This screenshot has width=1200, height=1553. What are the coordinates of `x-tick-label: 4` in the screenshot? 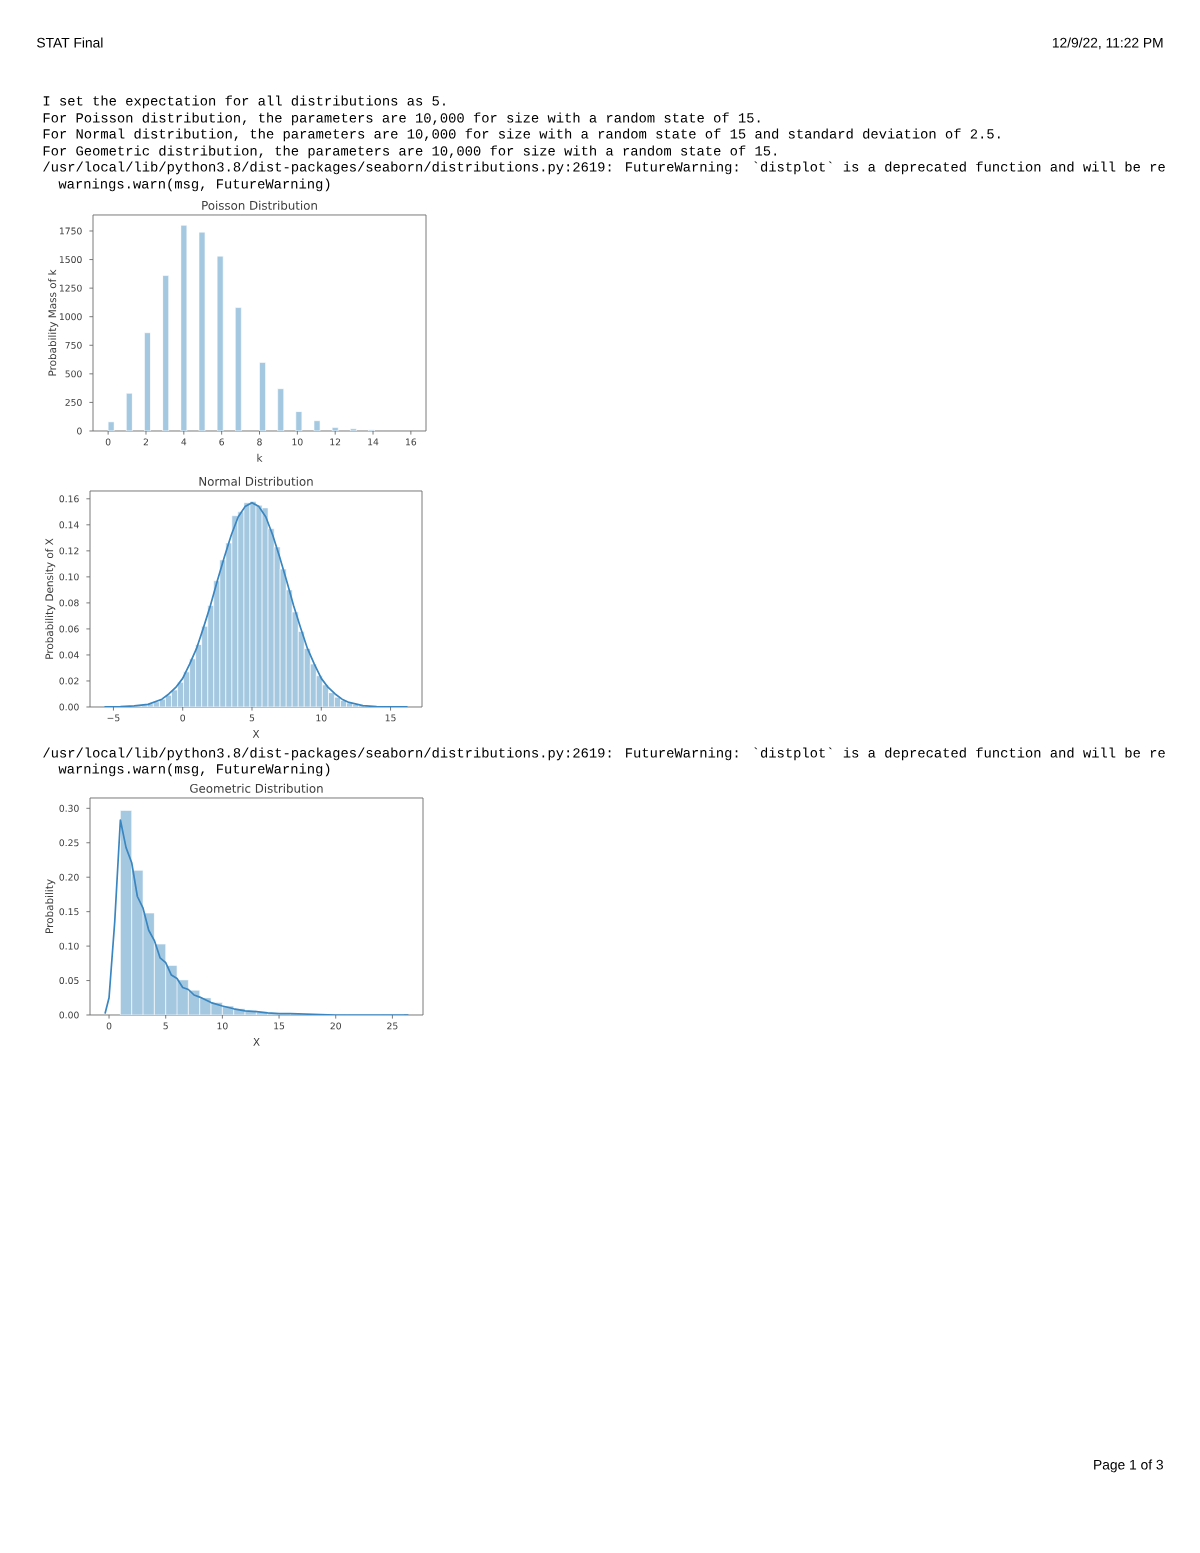 It's located at (184, 442).